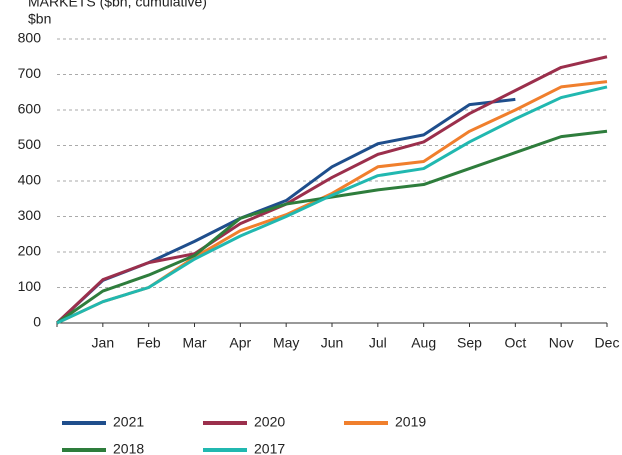 This screenshot has width=622, height=455. I want to click on legend-label: 2017, so click(269, 448).